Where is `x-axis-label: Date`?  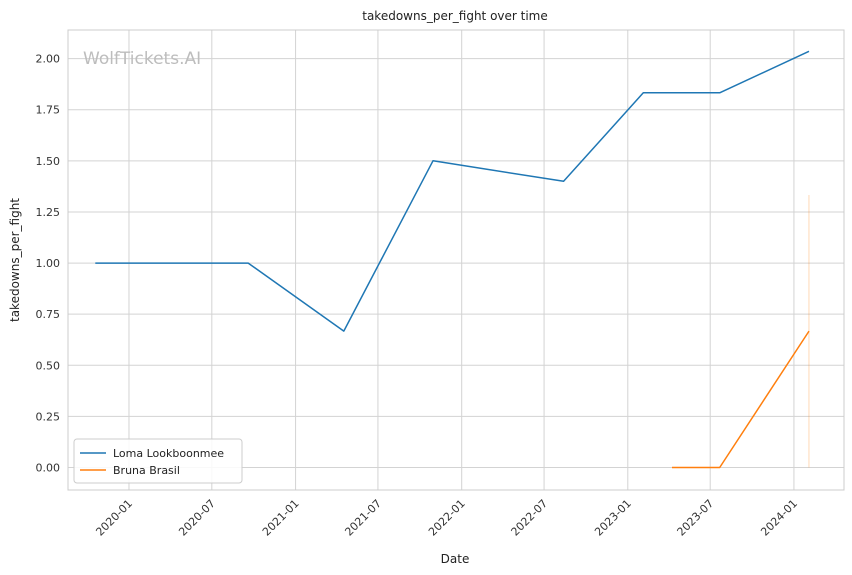 x-axis-label: Date is located at coordinates (455, 559).